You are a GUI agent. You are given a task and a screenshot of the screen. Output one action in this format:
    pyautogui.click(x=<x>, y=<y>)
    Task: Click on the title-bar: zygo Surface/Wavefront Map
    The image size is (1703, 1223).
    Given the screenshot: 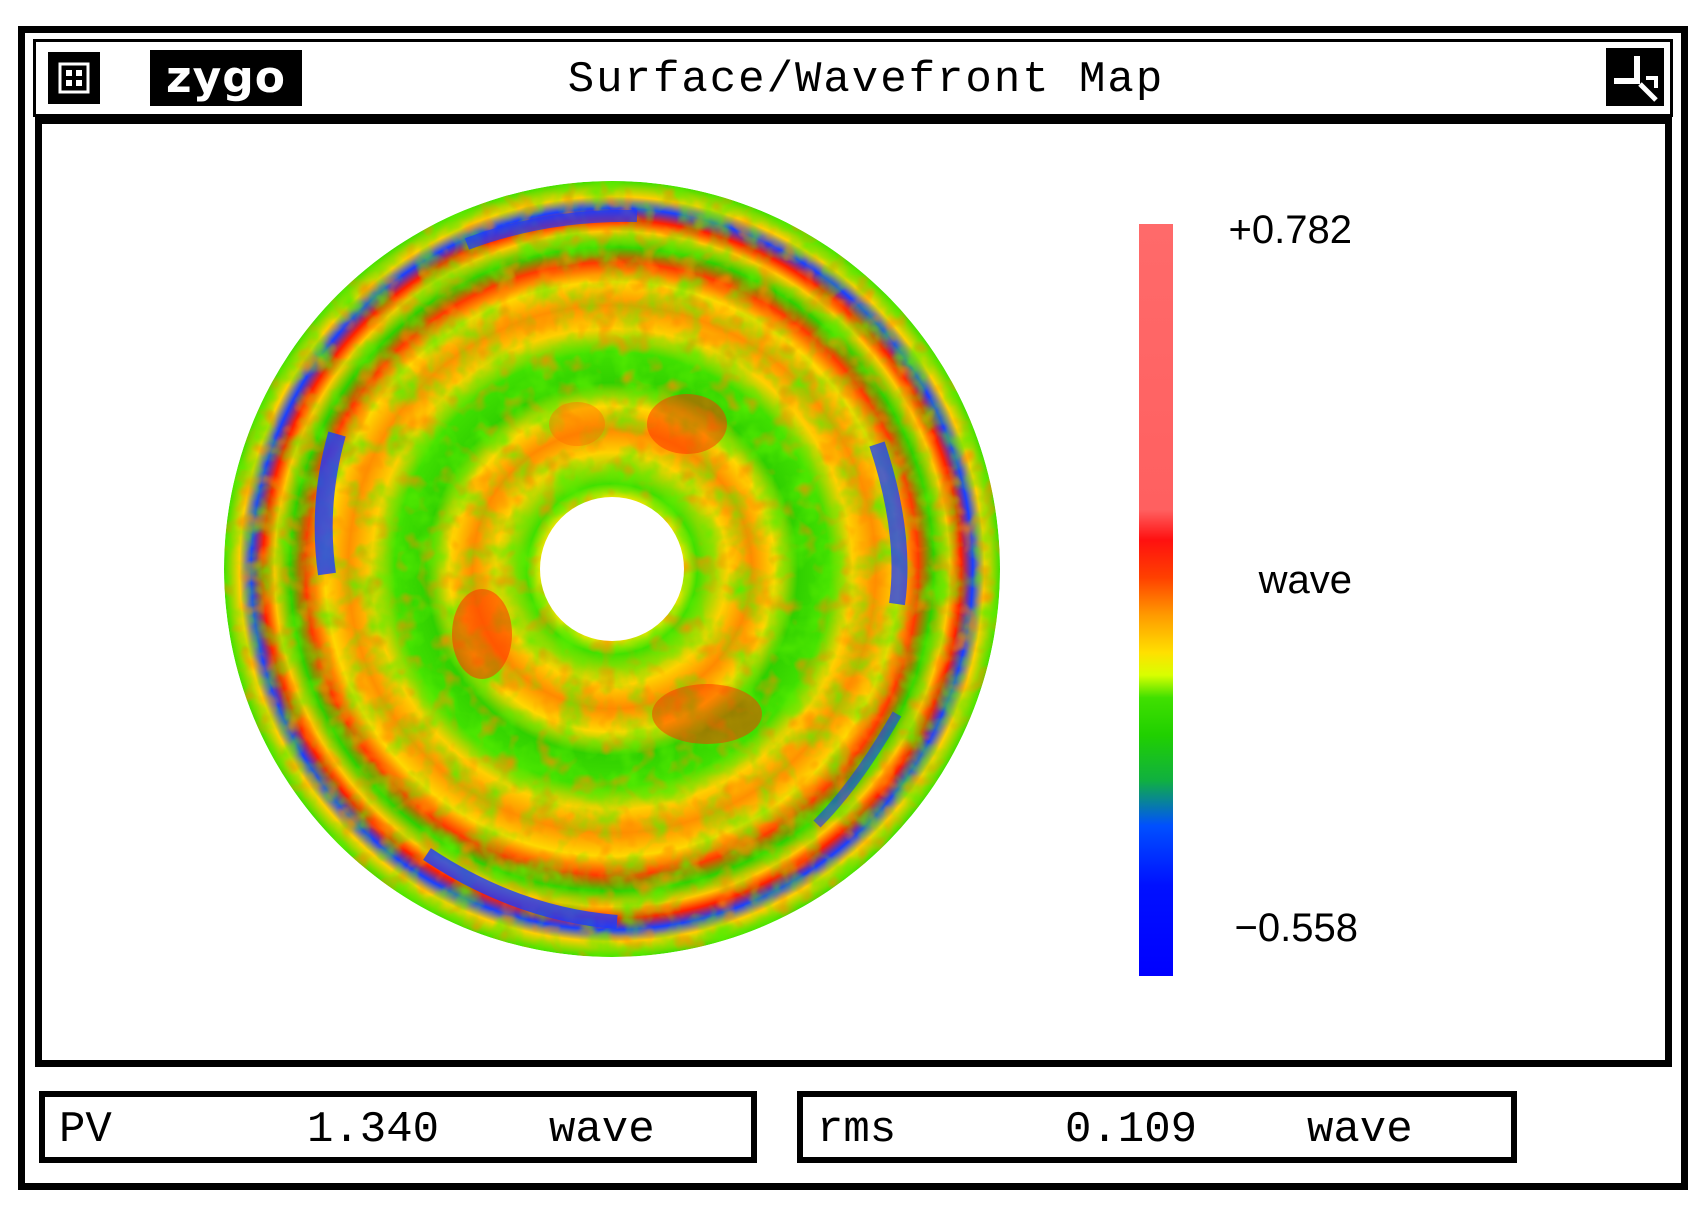 What is the action you would take?
    pyautogui.click(x=853, y=78)
    